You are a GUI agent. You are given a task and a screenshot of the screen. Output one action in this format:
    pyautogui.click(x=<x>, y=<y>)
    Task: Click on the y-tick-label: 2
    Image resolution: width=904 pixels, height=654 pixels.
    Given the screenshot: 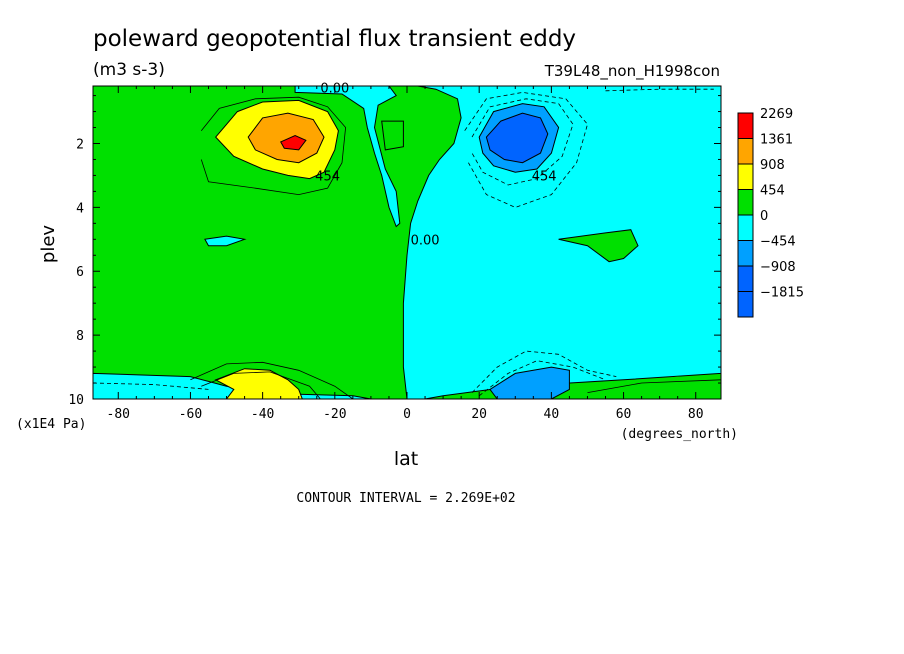 What is the action you would take?
    pyautogui.click(x=80, y=144)
    